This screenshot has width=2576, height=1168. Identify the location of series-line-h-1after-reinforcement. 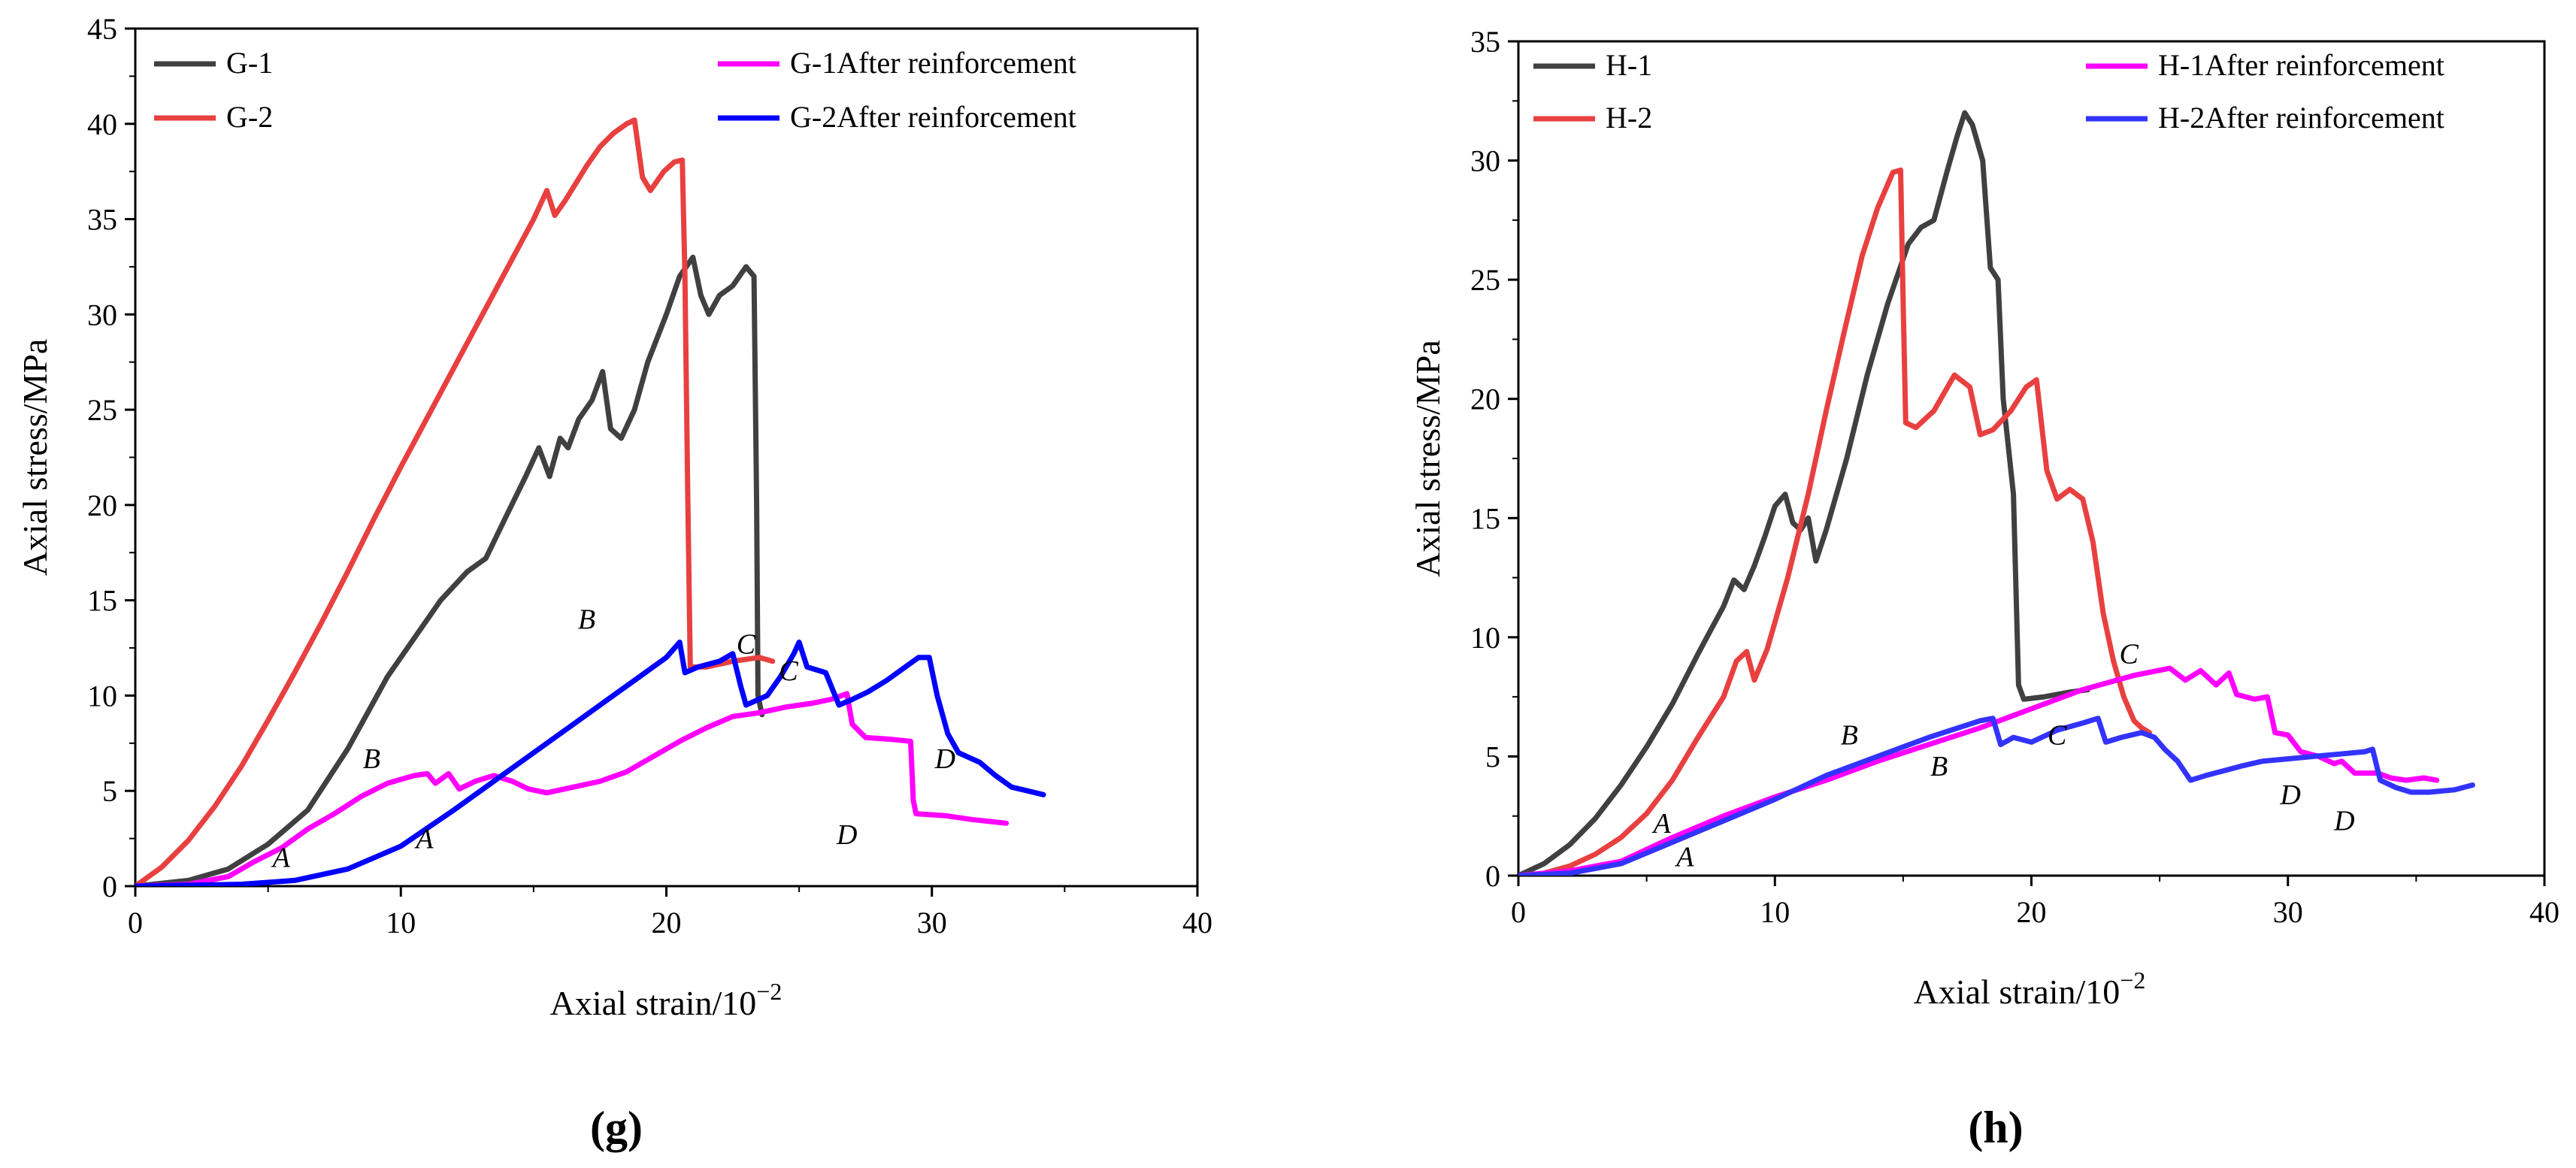
(1979, 770).